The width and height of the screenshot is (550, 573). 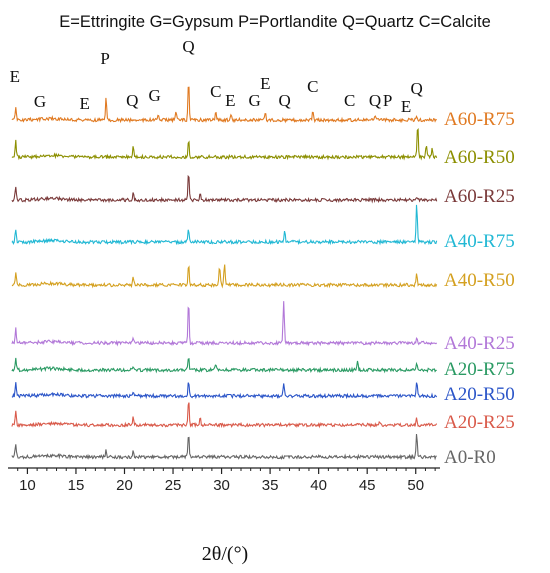 I want to click on x-tick-label: 35, so click(x=270, y=485).